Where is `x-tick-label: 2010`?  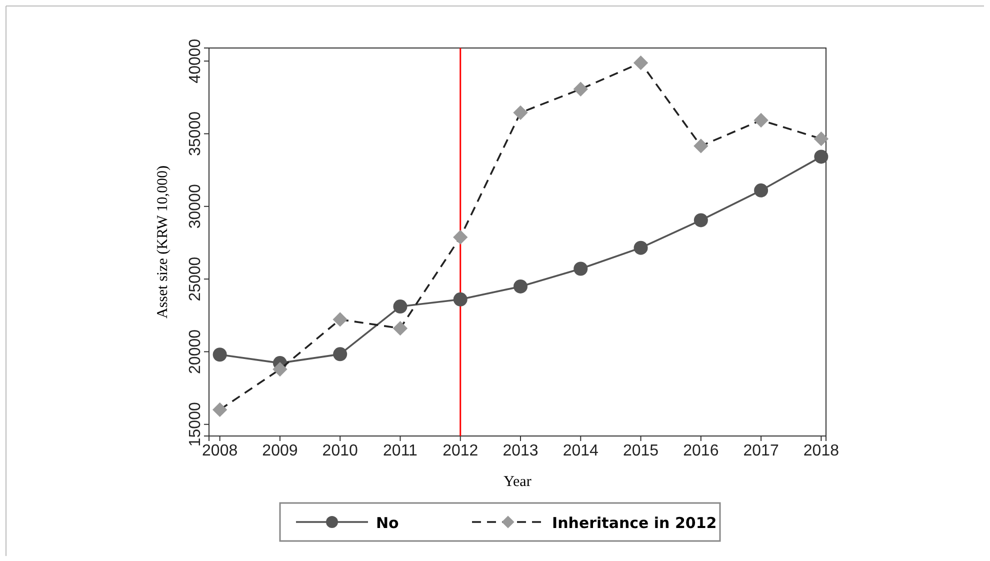
x-tick-label: 2010 is located at coordinates (340, 451).